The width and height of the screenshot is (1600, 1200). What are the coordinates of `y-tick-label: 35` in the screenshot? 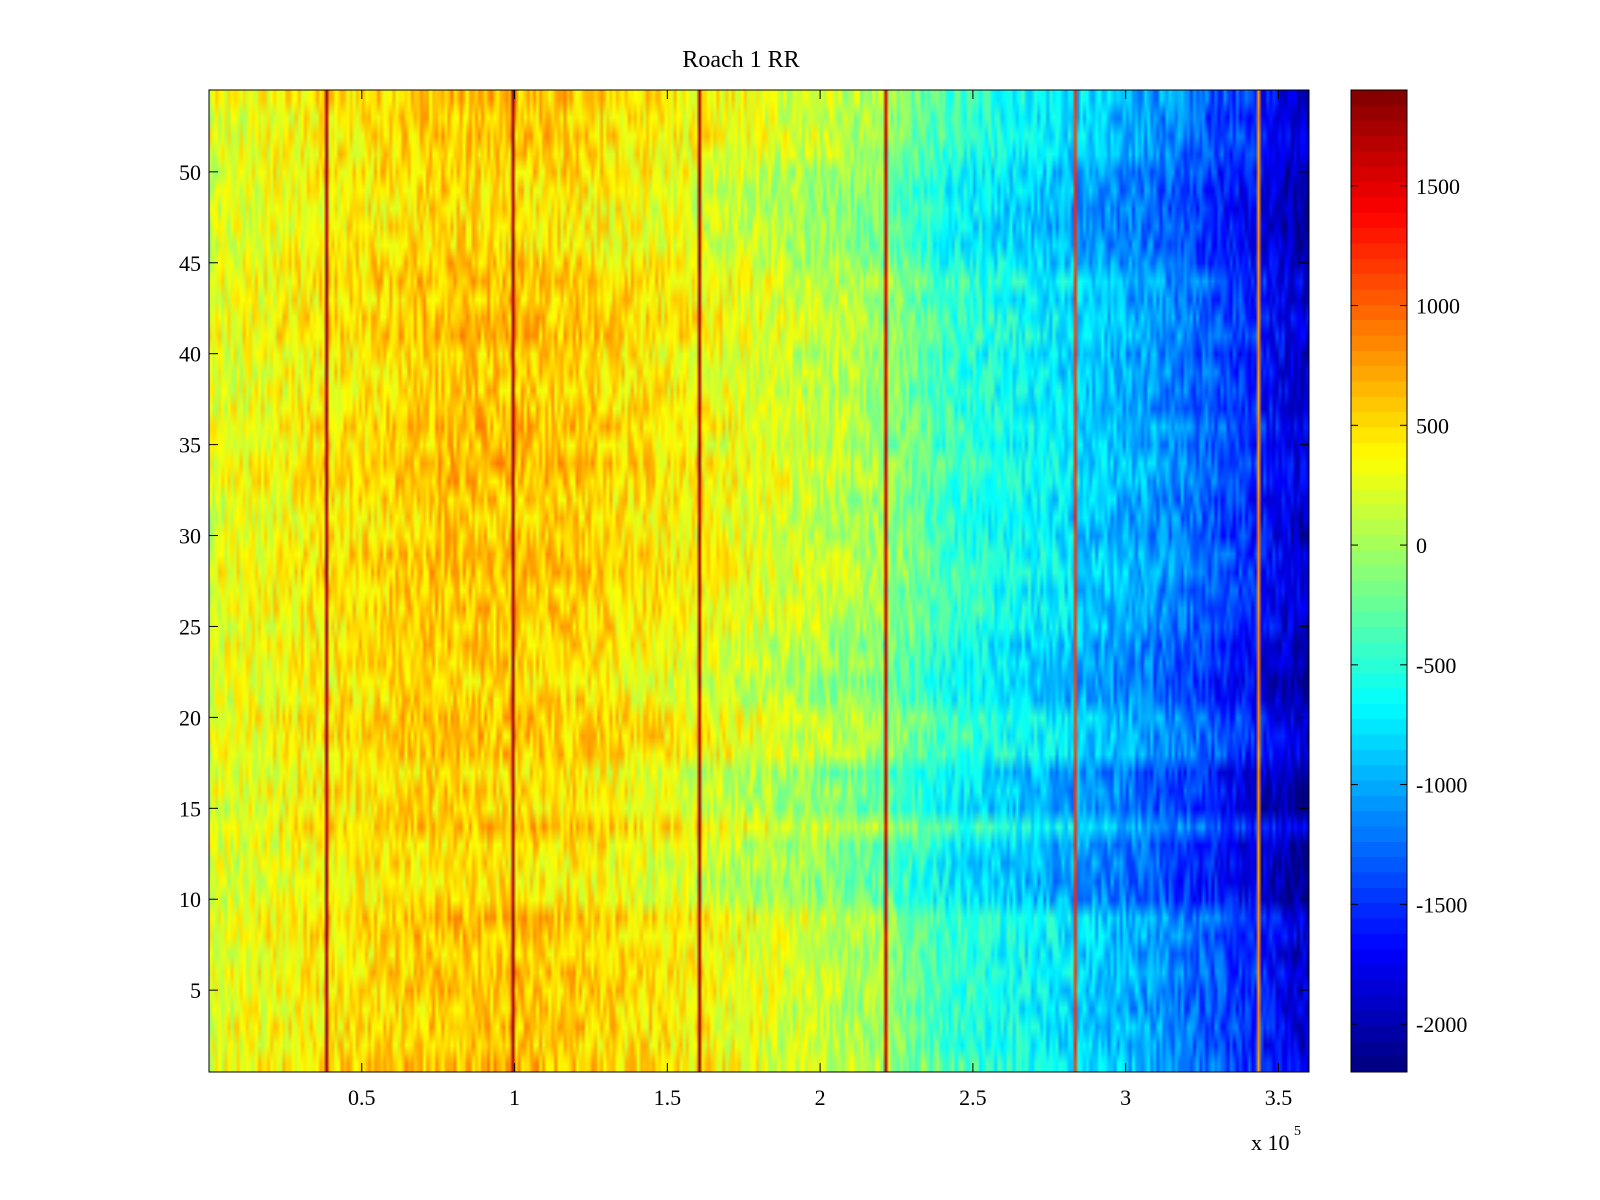 It's located at (190, 445).